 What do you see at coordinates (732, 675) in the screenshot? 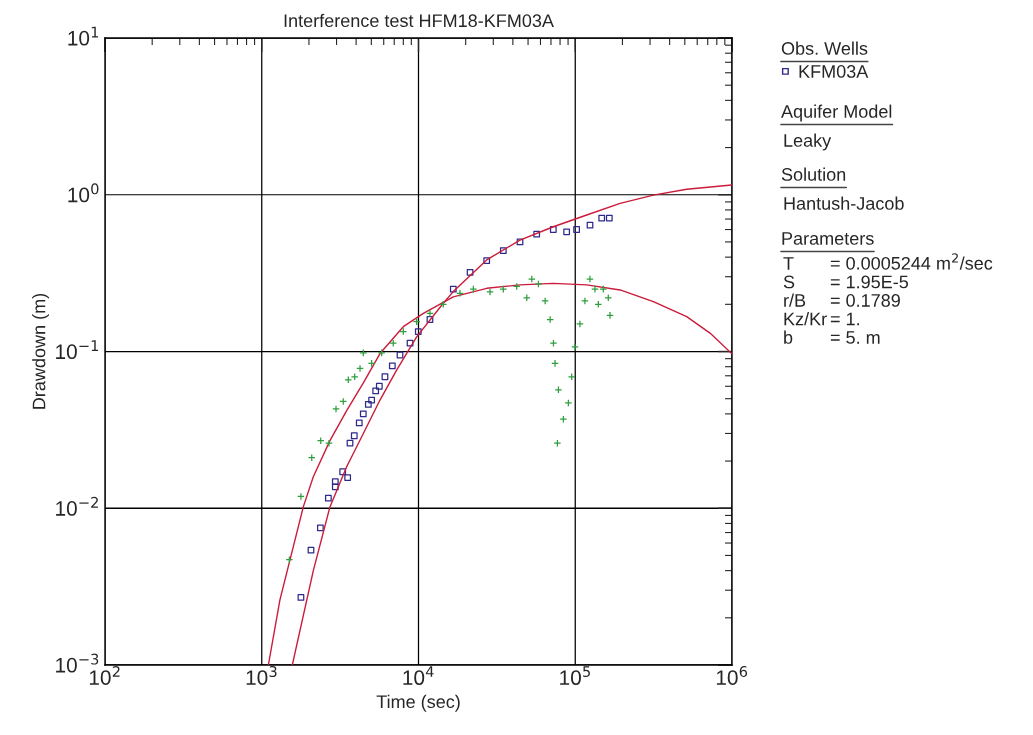
I see `x-tick-label: 10$^{6}$` at bounding box center [732, 675].